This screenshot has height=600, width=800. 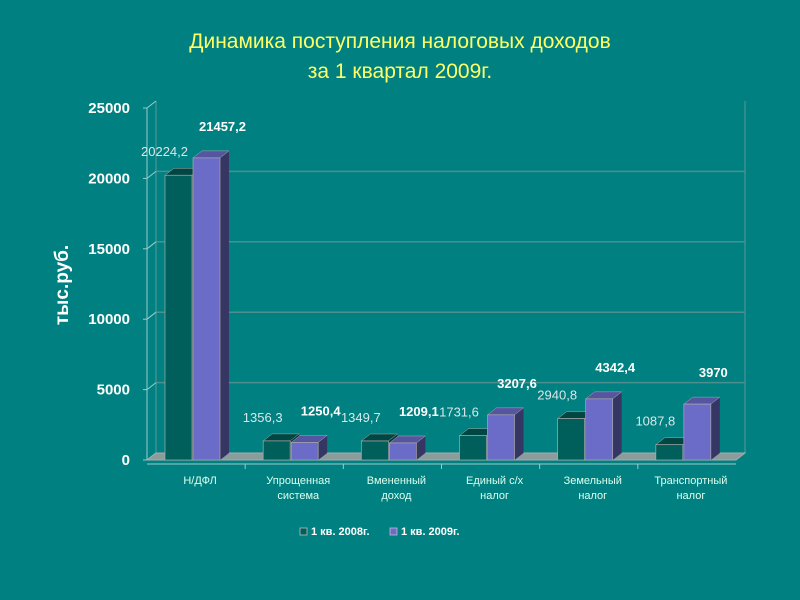 What do you see at coordinates (655, 421) in the screenshot?
I see `data-label: 1087,8` at bounding box center [655, 421].